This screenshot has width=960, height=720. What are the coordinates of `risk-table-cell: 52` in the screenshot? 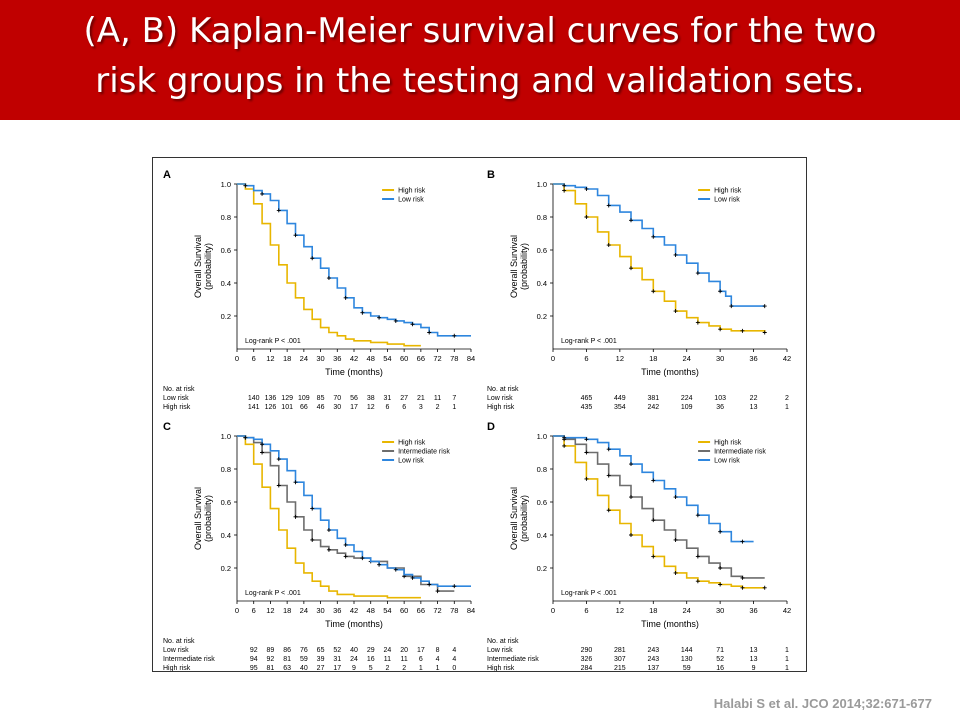 It's located at (337, 650).